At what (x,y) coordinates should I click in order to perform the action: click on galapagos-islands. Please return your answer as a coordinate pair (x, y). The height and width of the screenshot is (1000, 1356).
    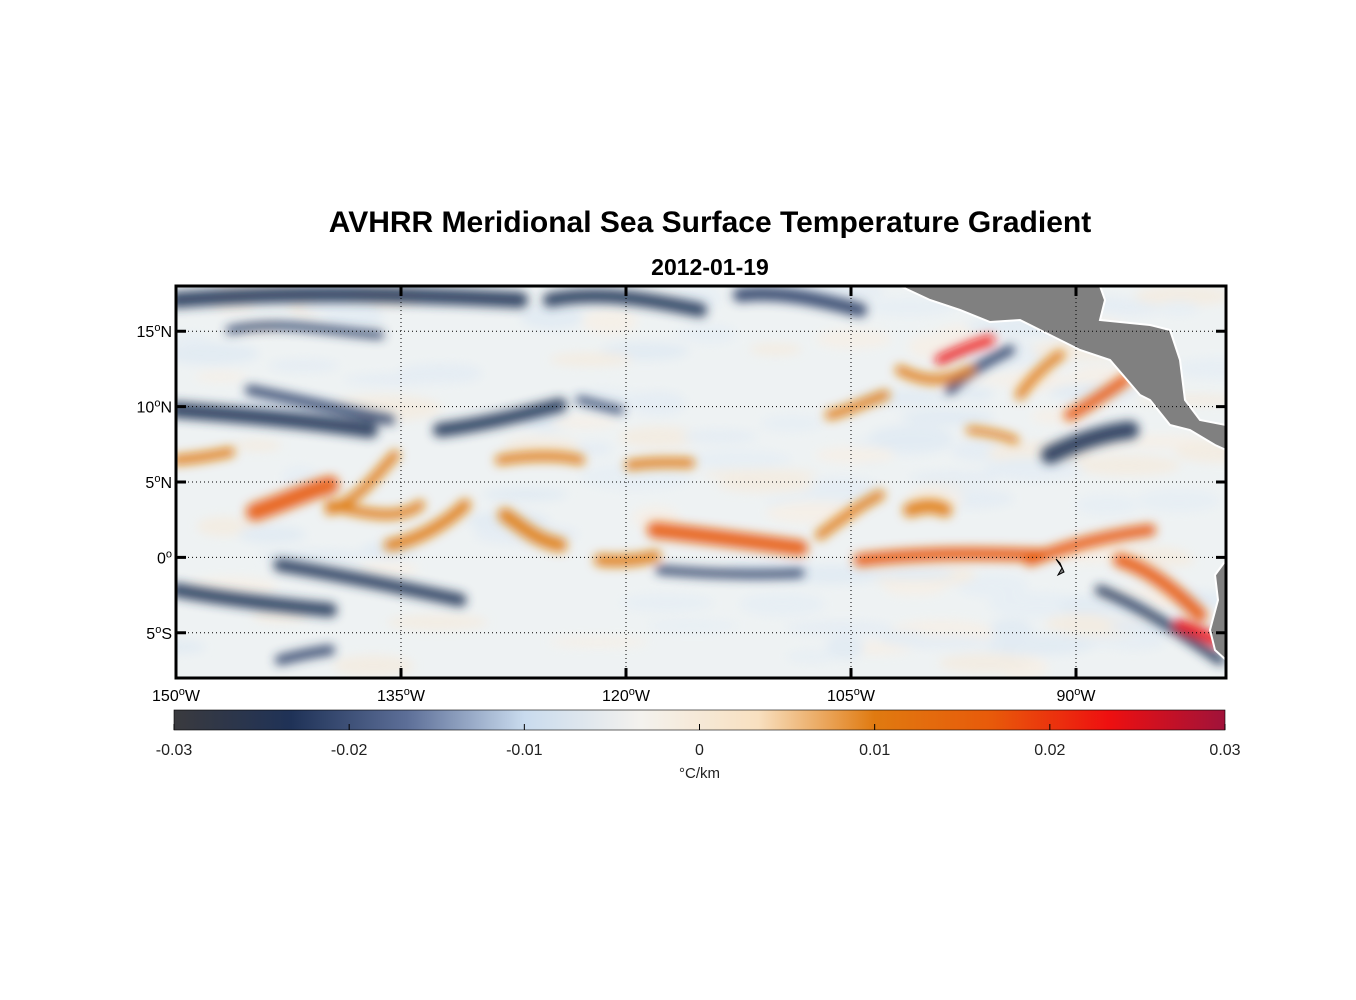
    Looking at the image, I should click on (1060, 567).